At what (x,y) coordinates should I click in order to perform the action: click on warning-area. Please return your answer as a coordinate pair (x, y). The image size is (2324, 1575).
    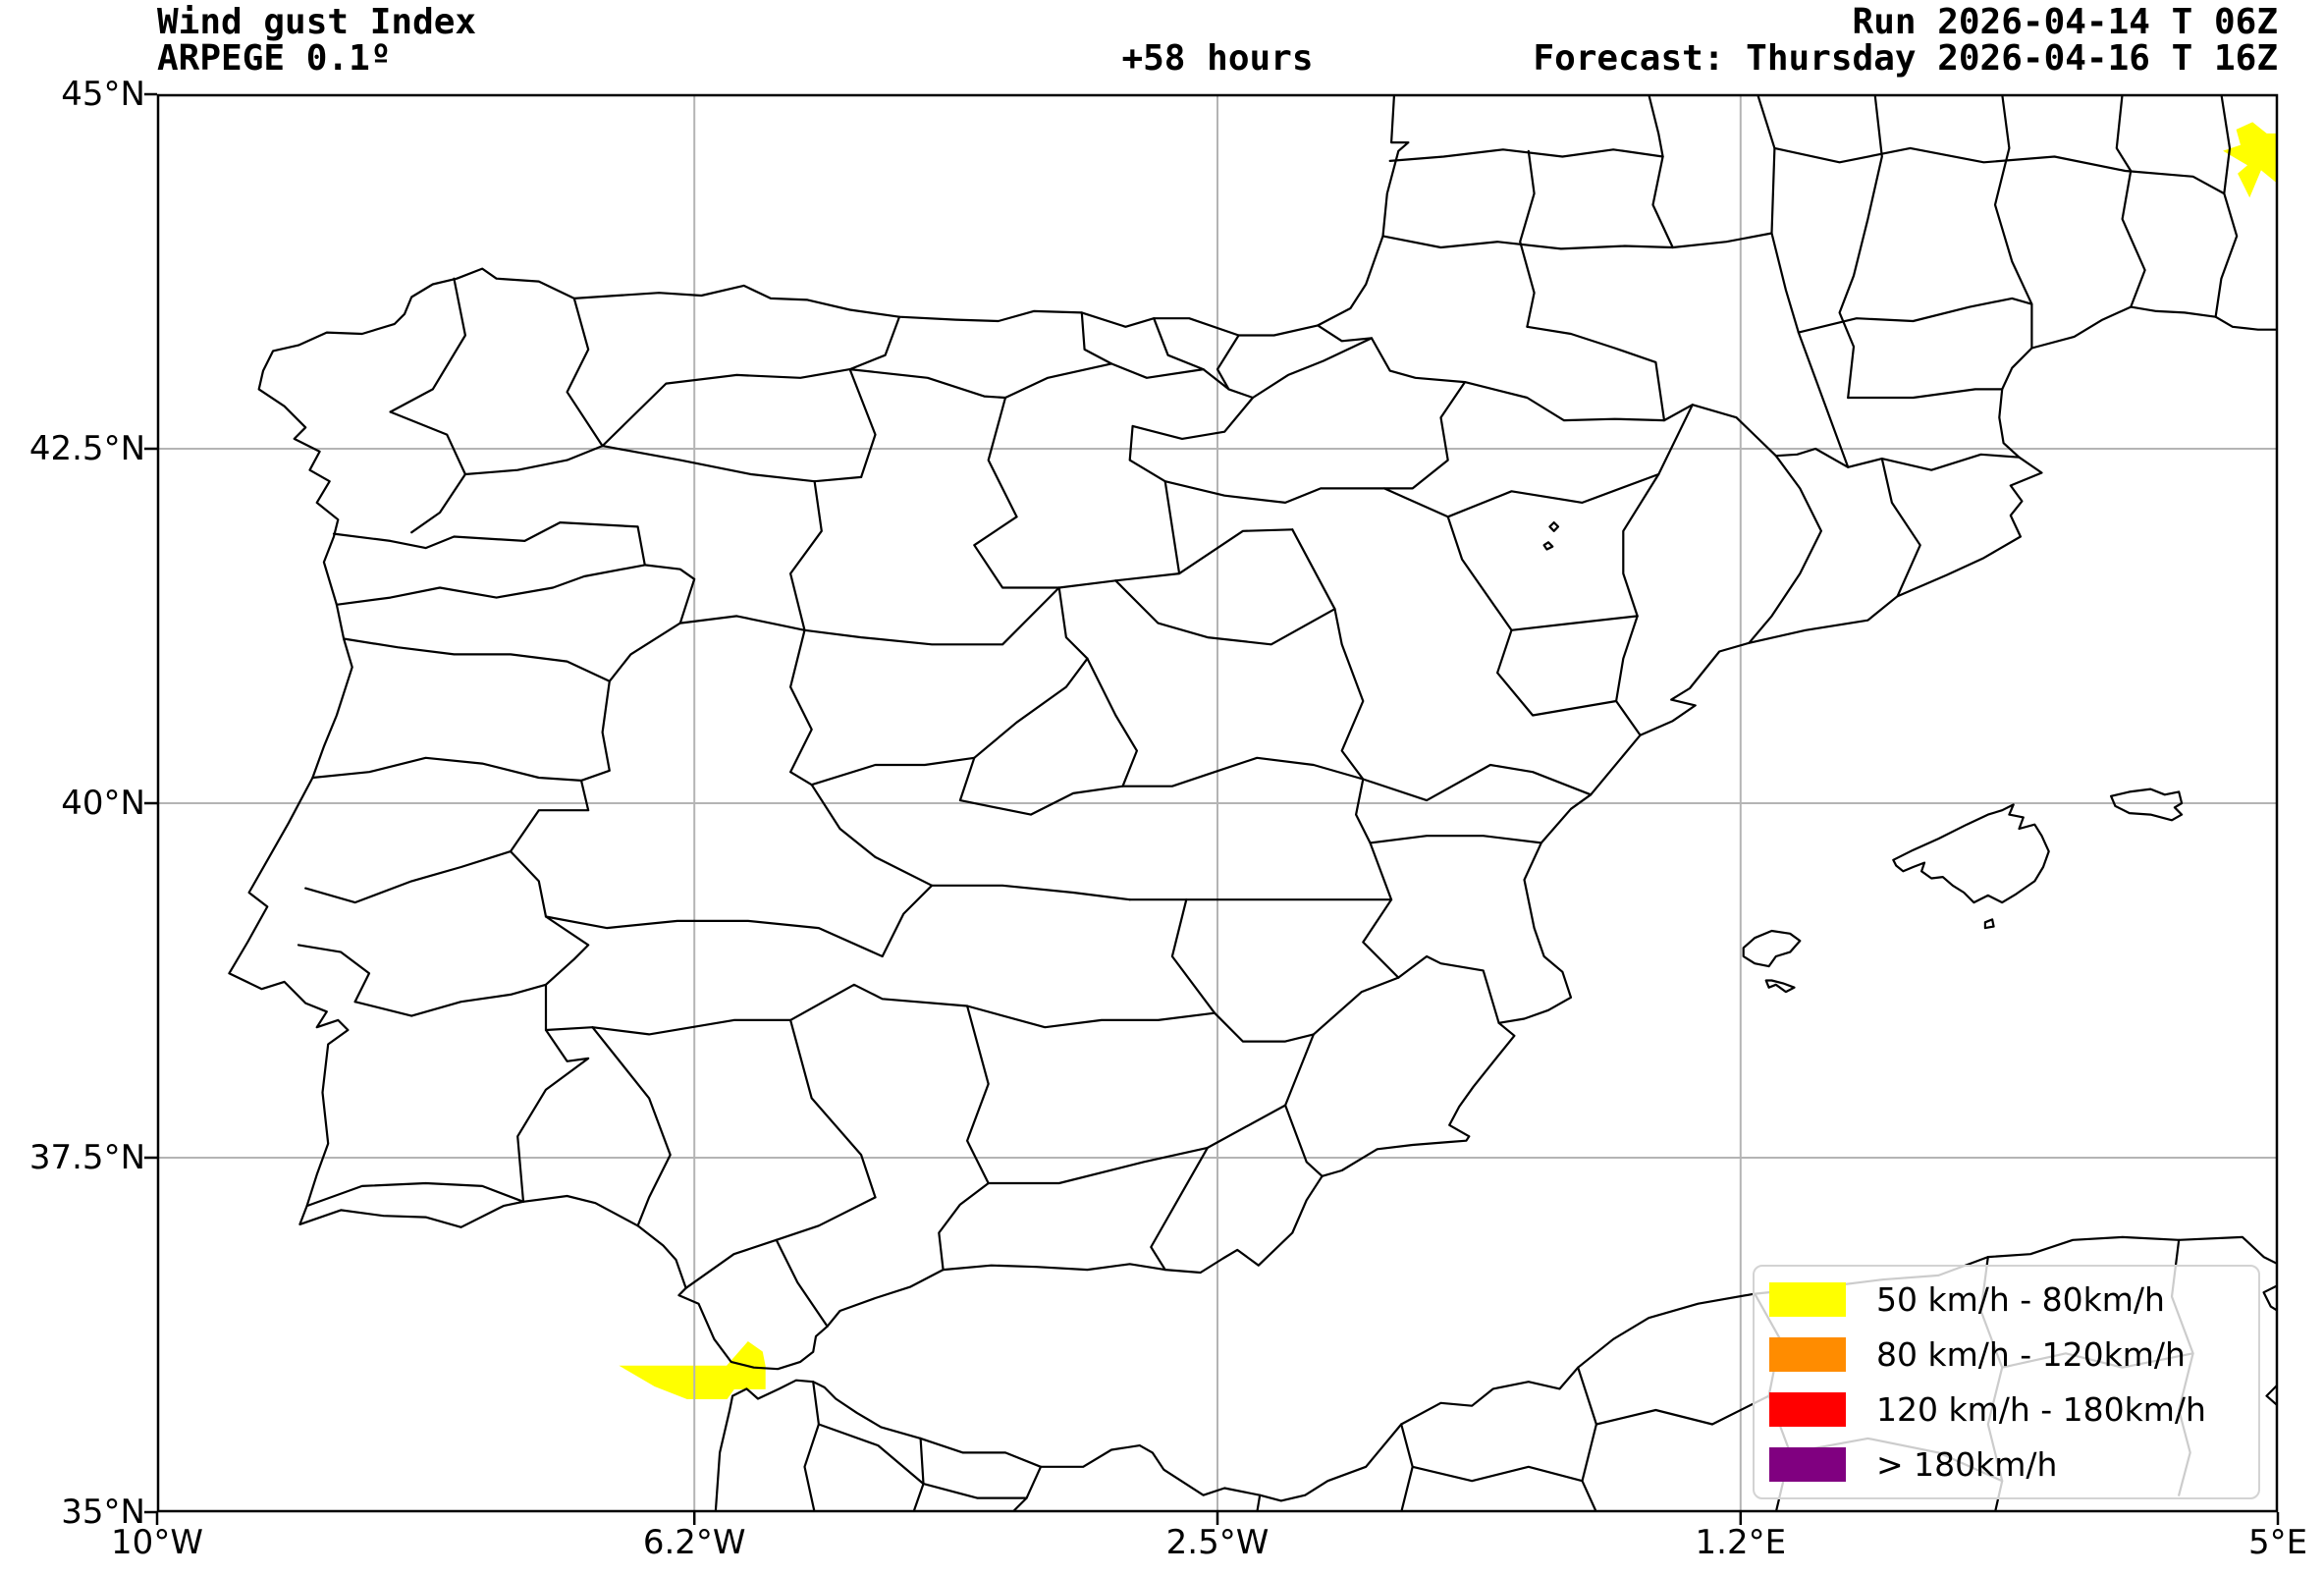
    Looking at the image, I should click on (692, 1370).